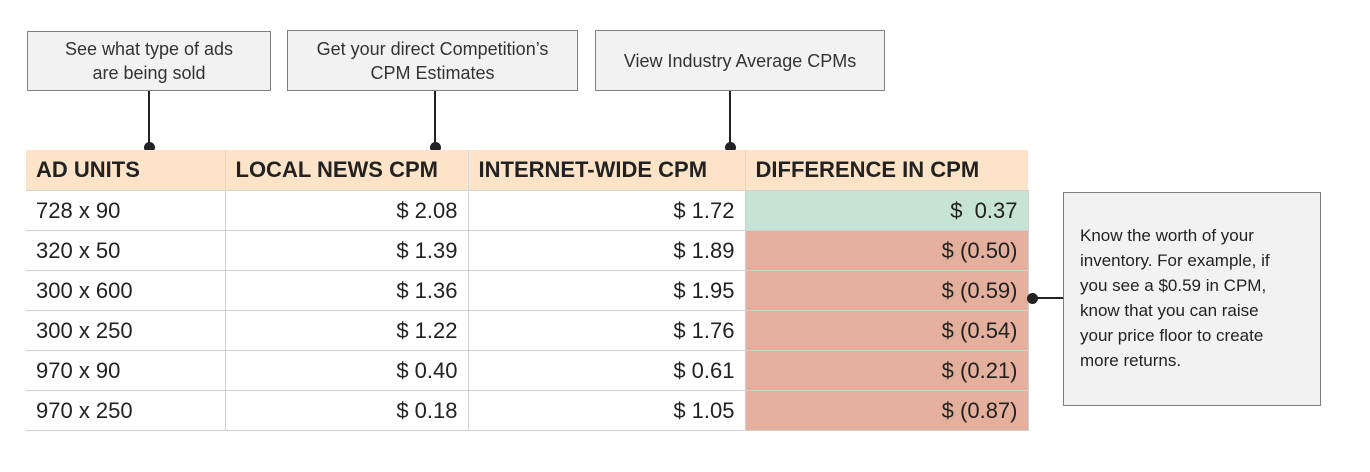 The height and width of the screenshot is (472, 1370). What do you see at coordinates (1173, 285) in the screenshot?
I see `note-line: you see a $0.59 in CPM,` at bounding box center [1173, 285].